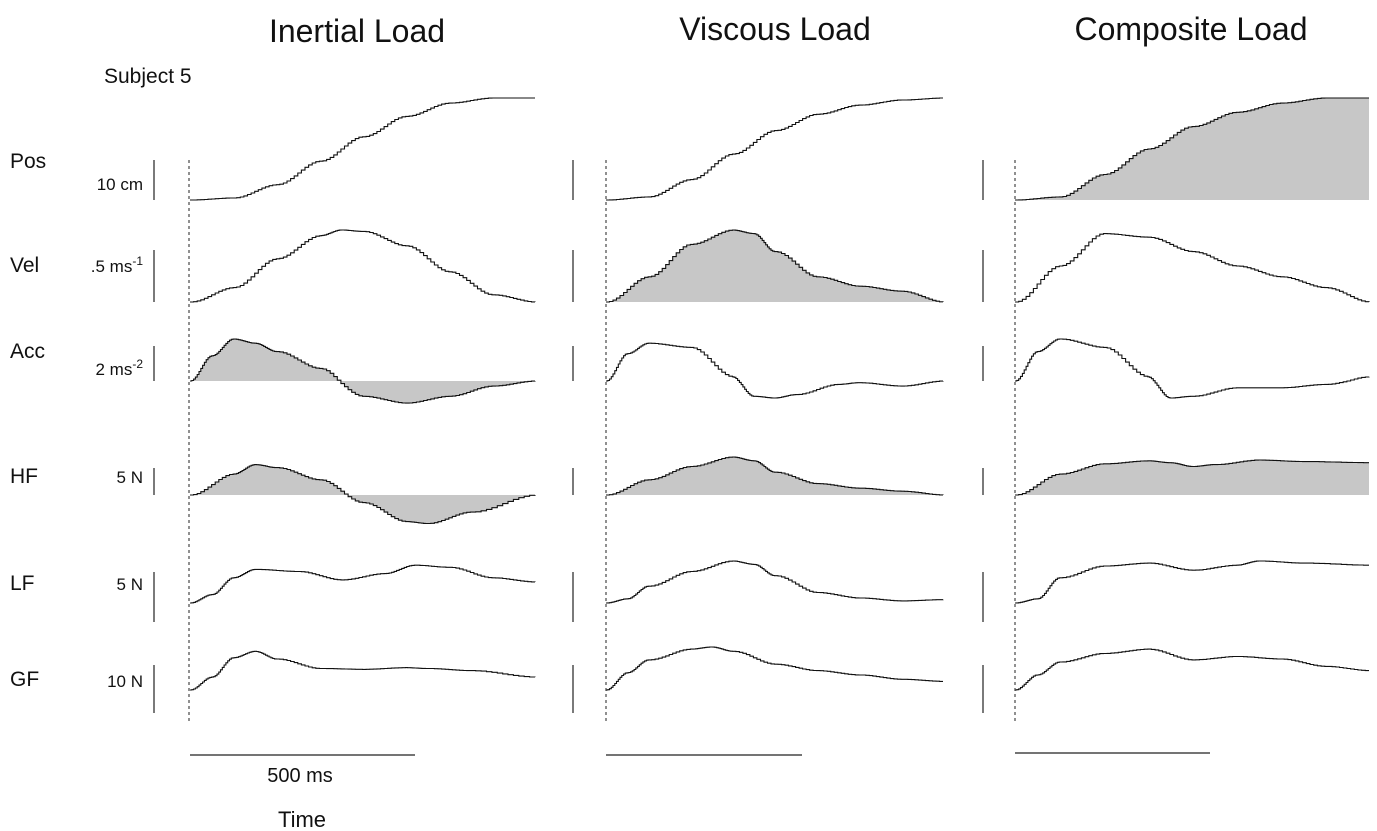 Image resolution: width=1377 pixels, height=831 pixels. What do you see at coordinates (300, 776) in the screenshot?
I see `time-scale-label: 500 ms` at bounding box center [300, 776].